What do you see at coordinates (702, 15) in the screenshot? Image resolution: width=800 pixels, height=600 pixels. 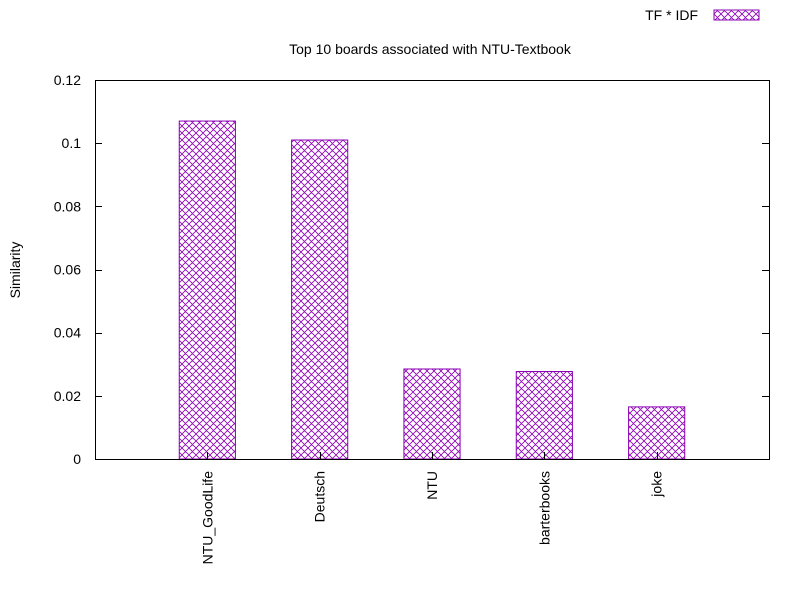 I see `legend: TF * IDF` at bounding box center [702, 15].